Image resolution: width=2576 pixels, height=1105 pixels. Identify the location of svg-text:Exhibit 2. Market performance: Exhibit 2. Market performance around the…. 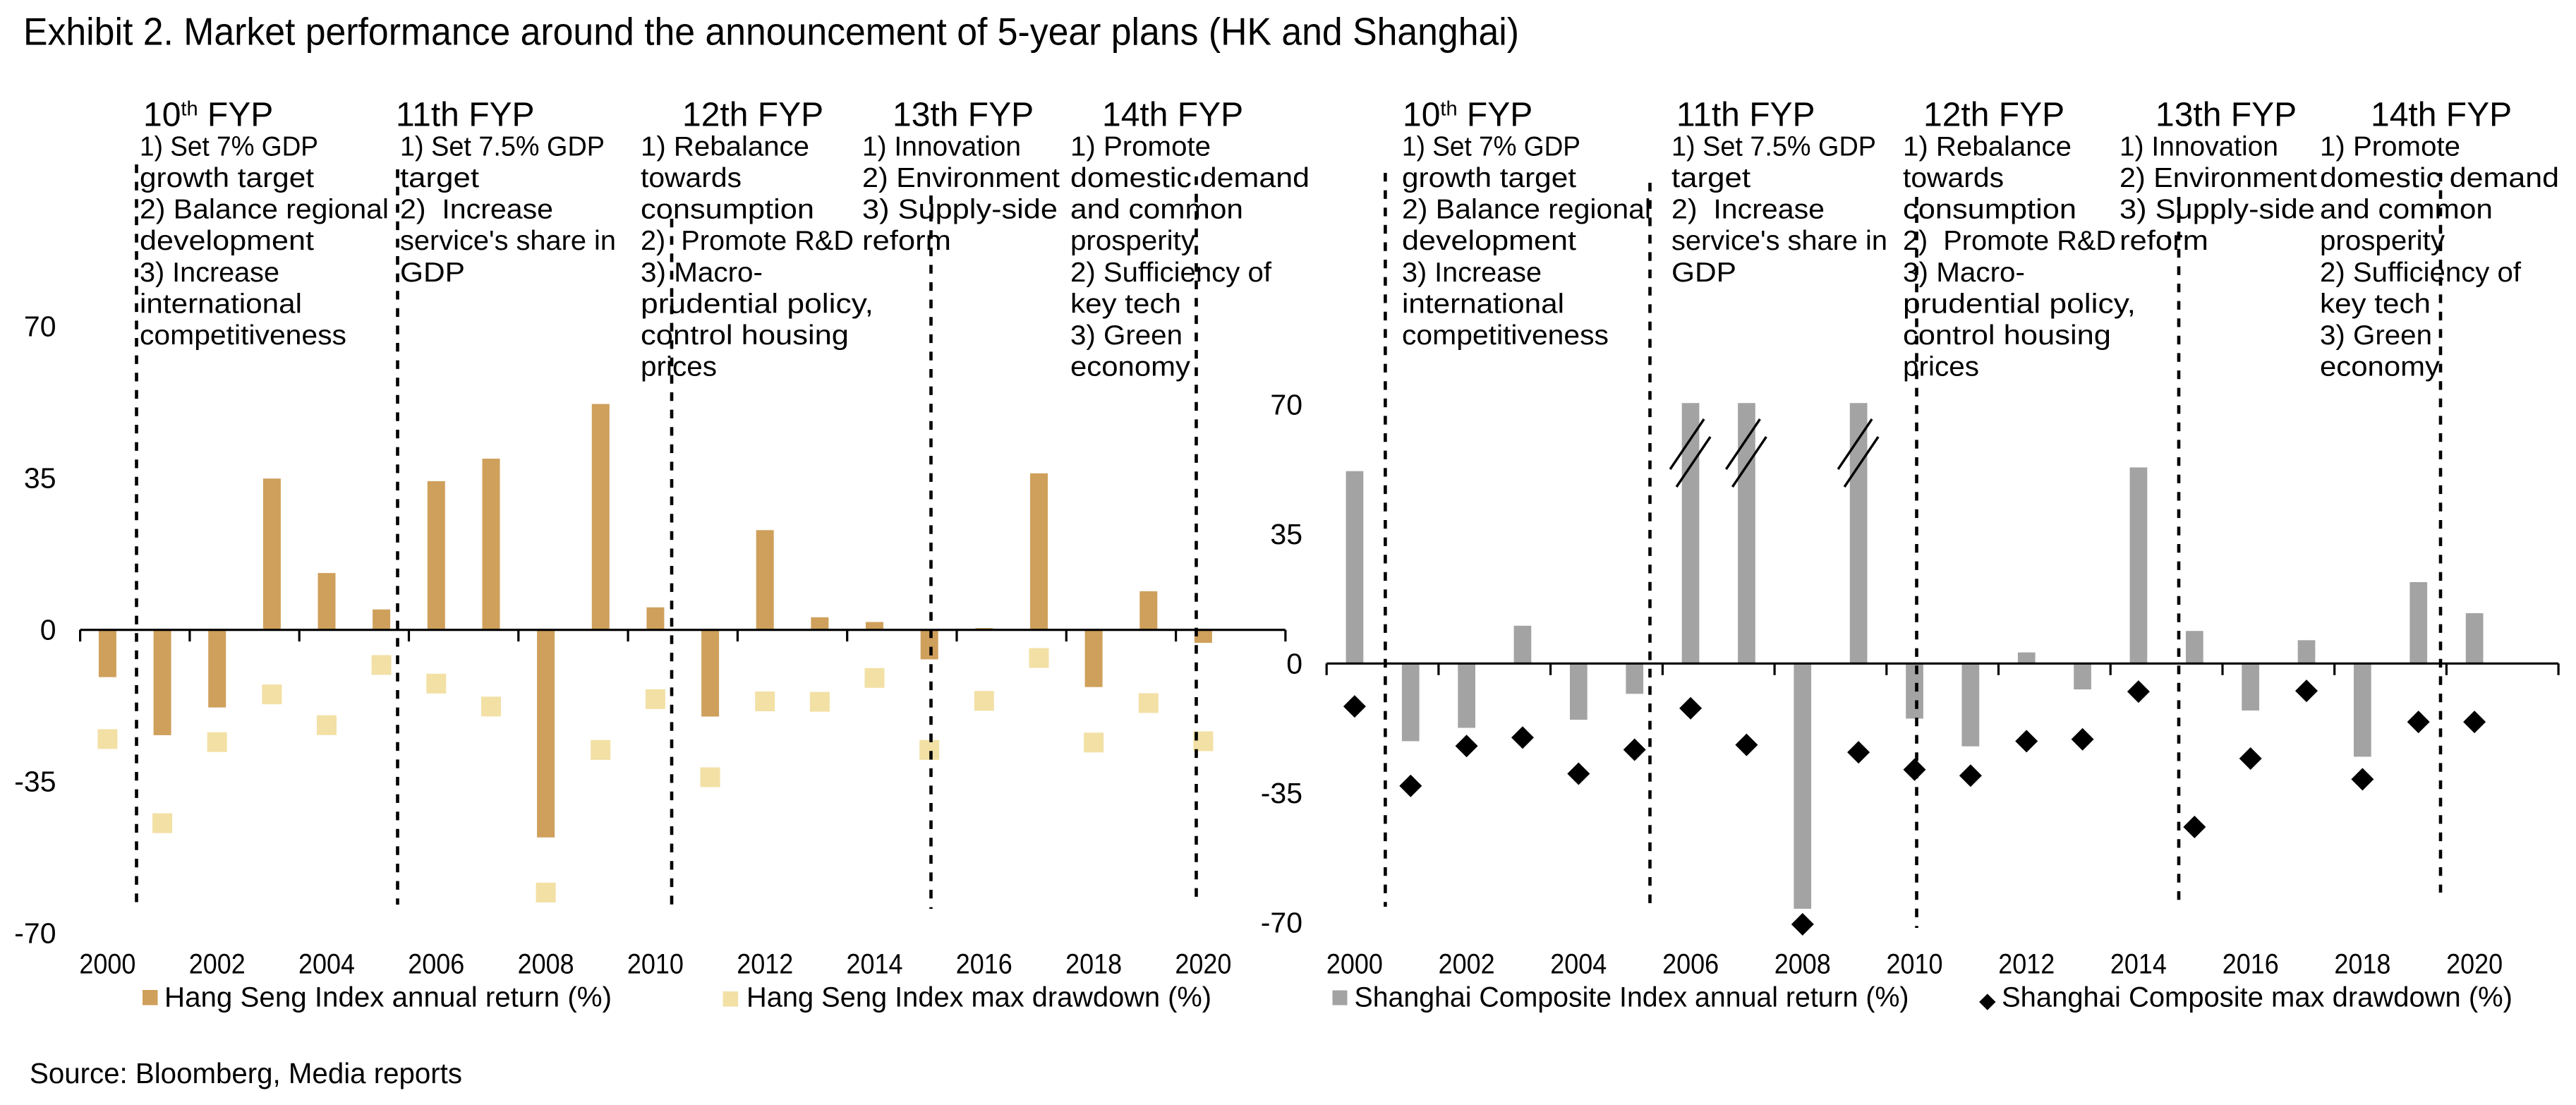
(771, 32).